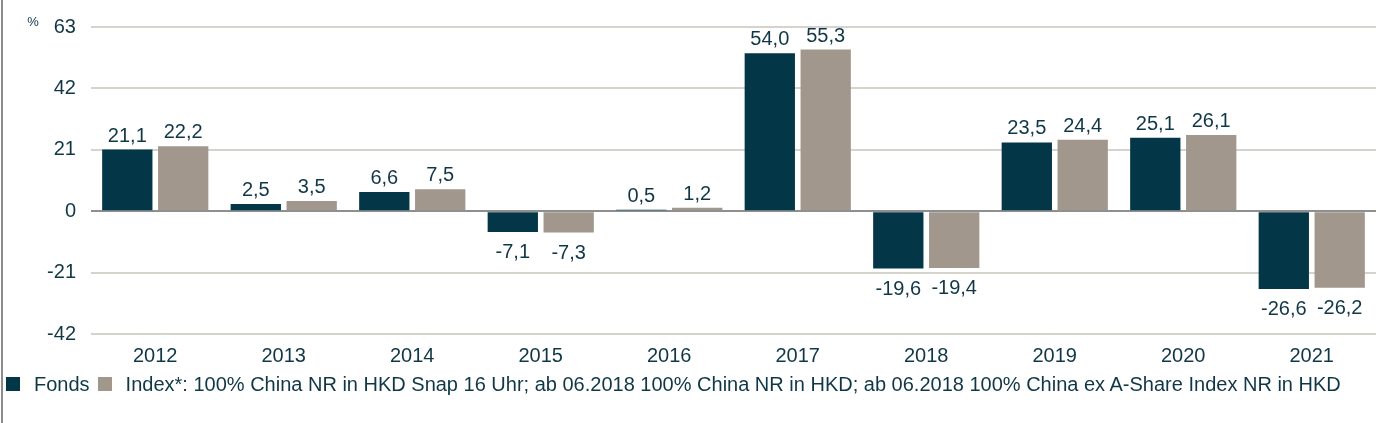  What do you see at coordinates (440, 174) in the screenshot?
I see `data-label: 7,5` at bounding box center [440, 174].